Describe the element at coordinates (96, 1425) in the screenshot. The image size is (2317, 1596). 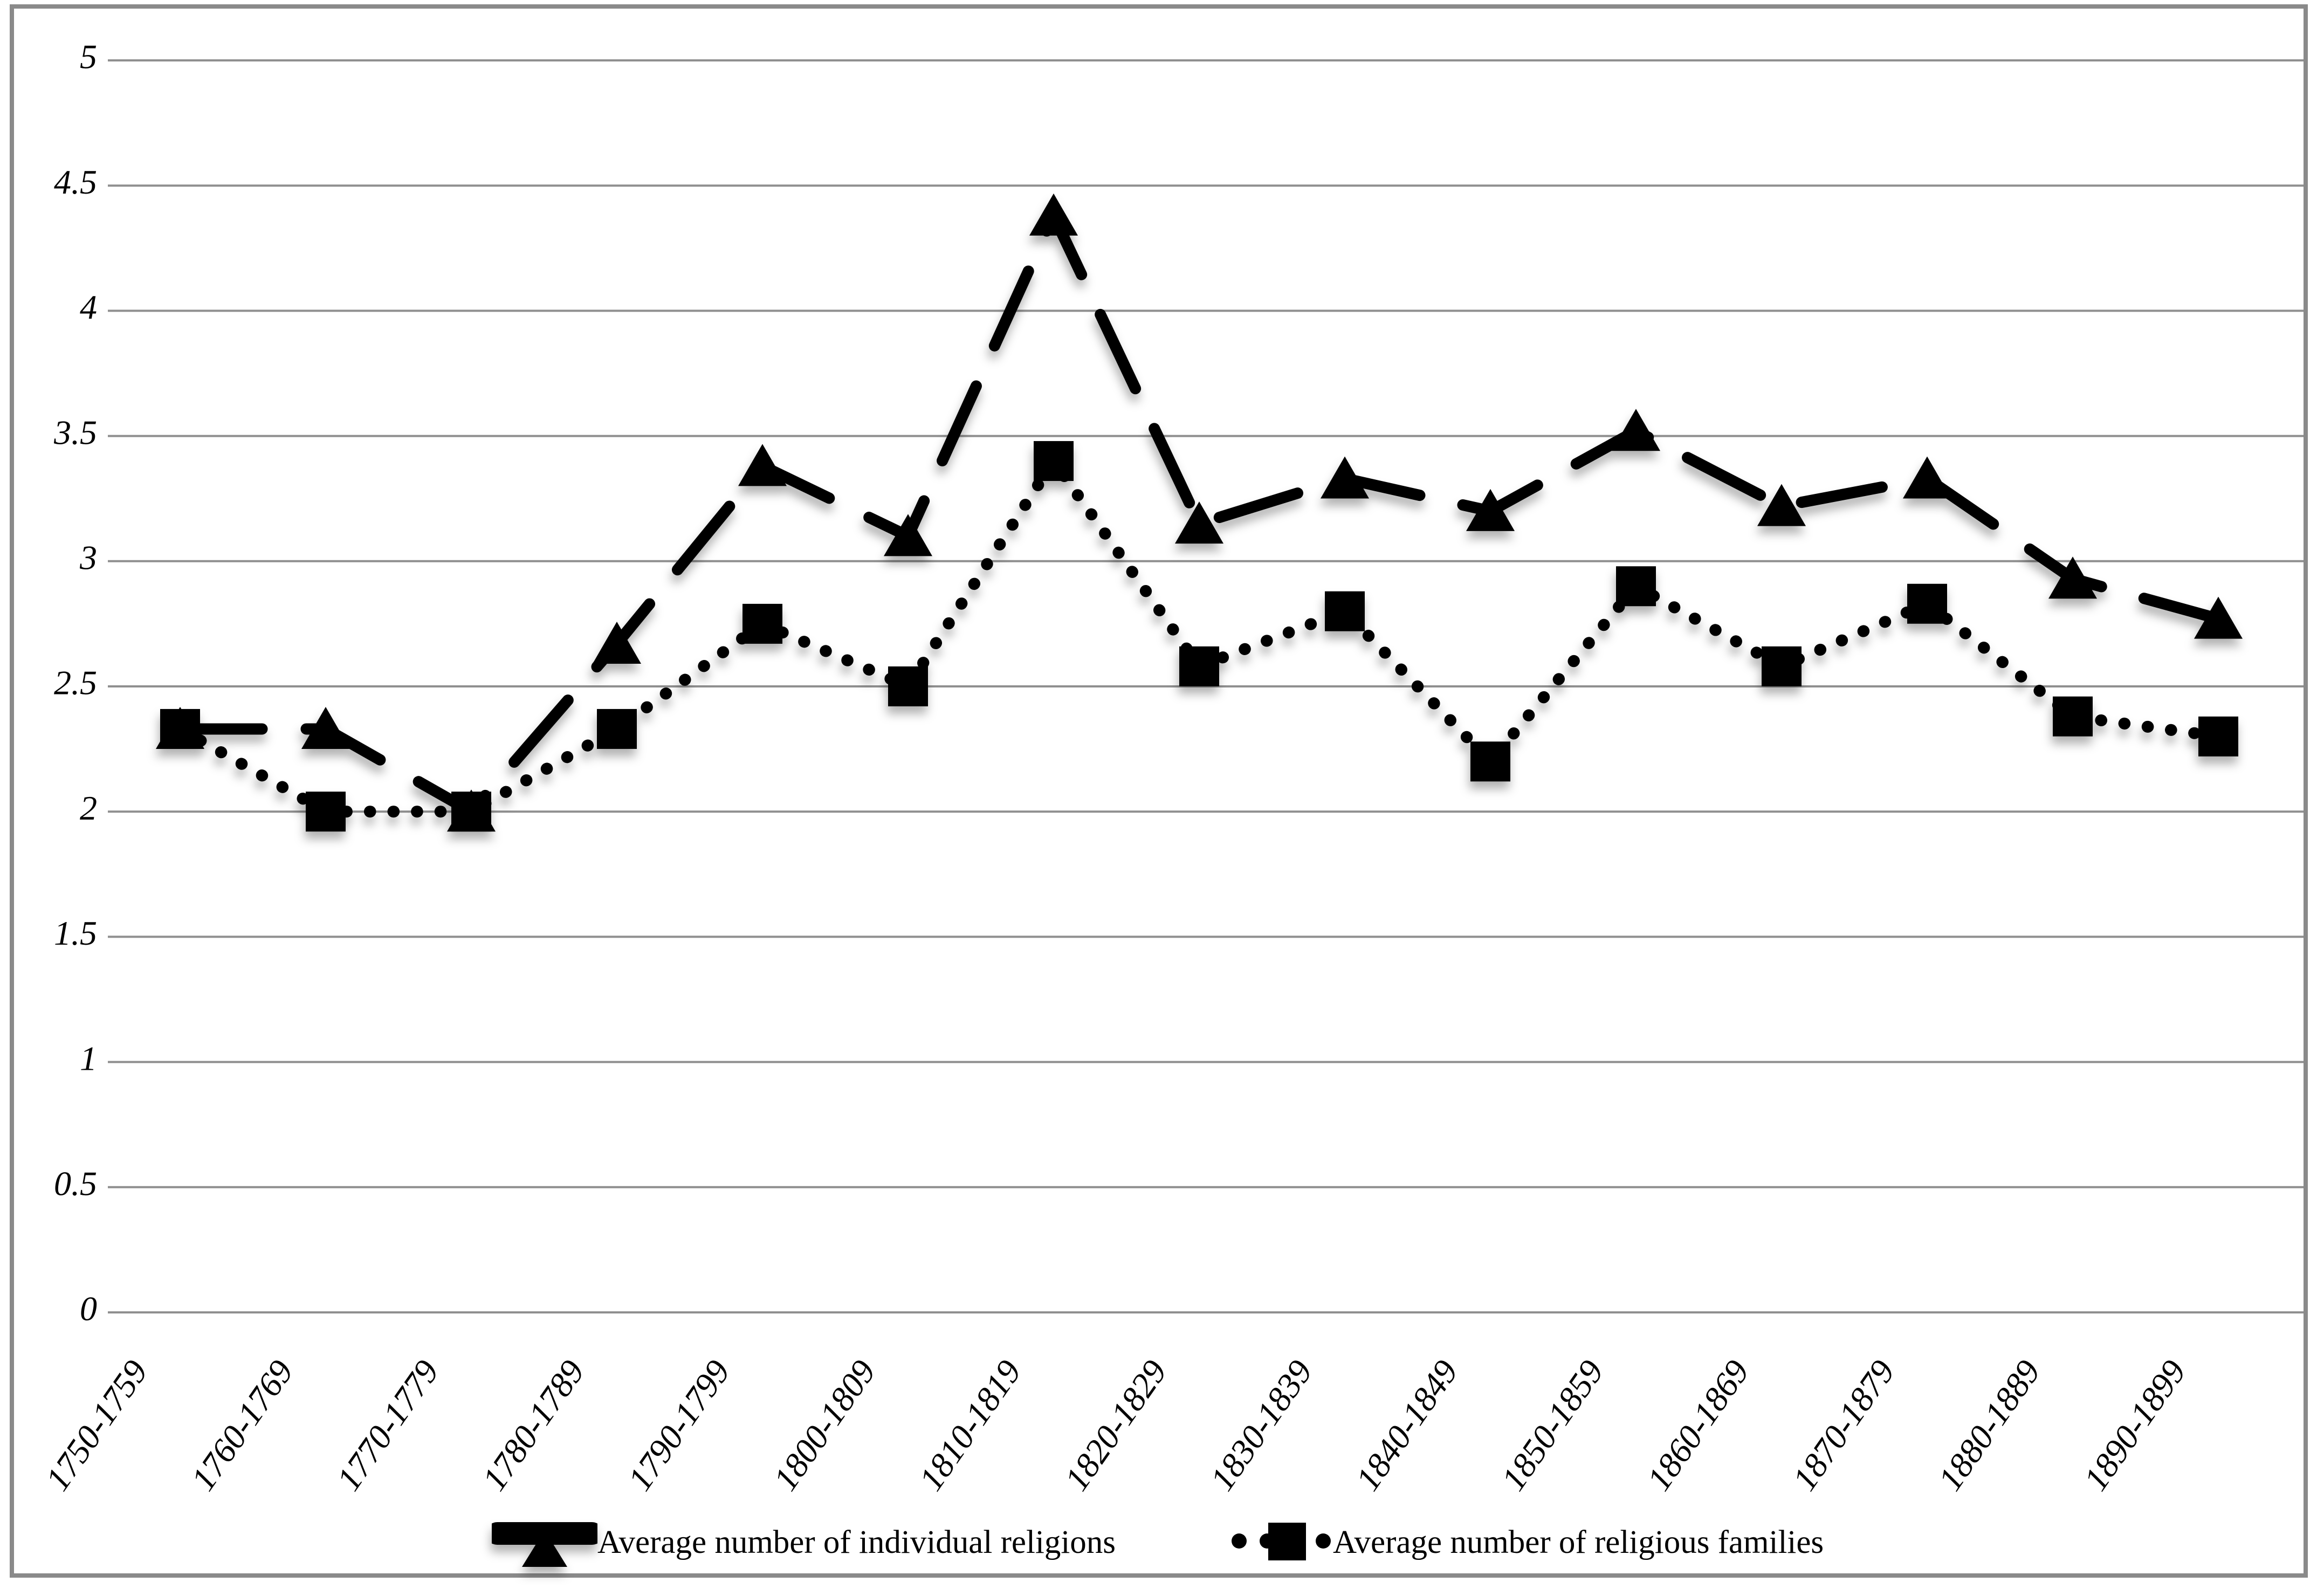
I see `x-category-label: 1750-1759` at that location.